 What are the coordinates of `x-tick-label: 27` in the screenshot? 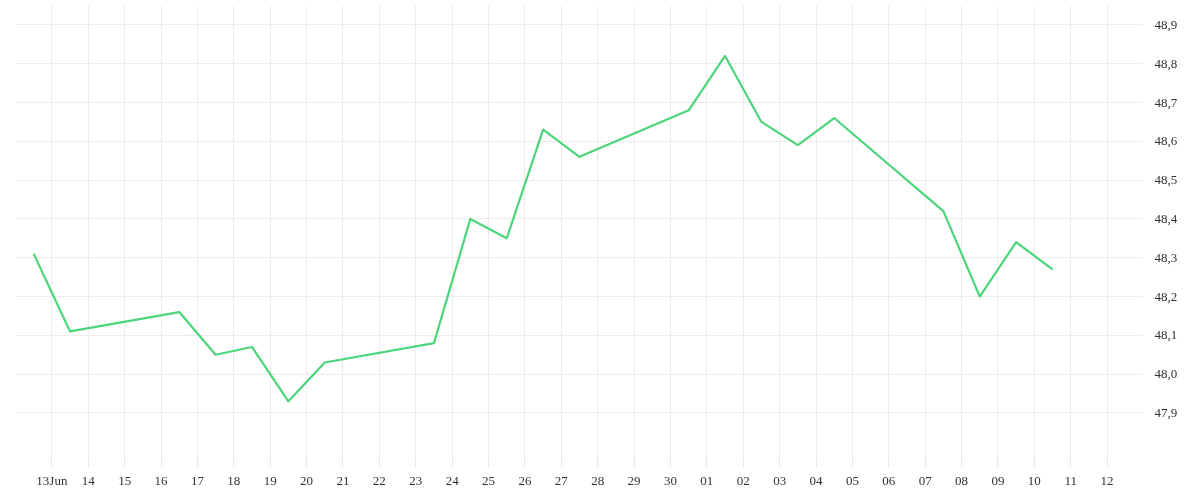 It's located at (561, 480).